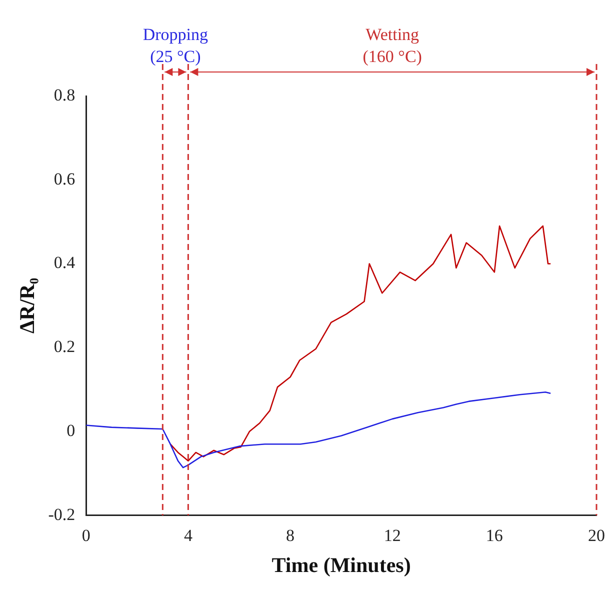 The width and height of the screenshot is (616, 591). What do you see at coordinates (341, 564) in the screenshot?
I see `x-axis-title: Time (Minutes)` at bounding box center [341, 564].